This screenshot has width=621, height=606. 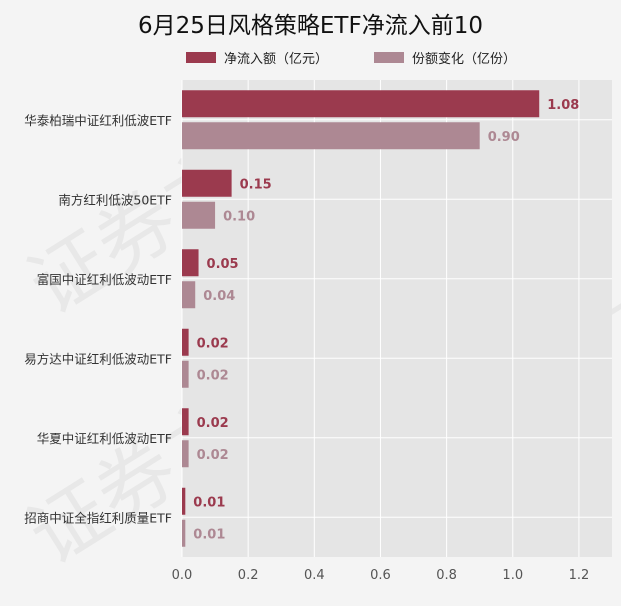 What do you see at coordinates (351, 57) in the screenshot?
I see `legend: 净流入额（亿元） 份额变化（亿份）` at bounding box center [351, 57].